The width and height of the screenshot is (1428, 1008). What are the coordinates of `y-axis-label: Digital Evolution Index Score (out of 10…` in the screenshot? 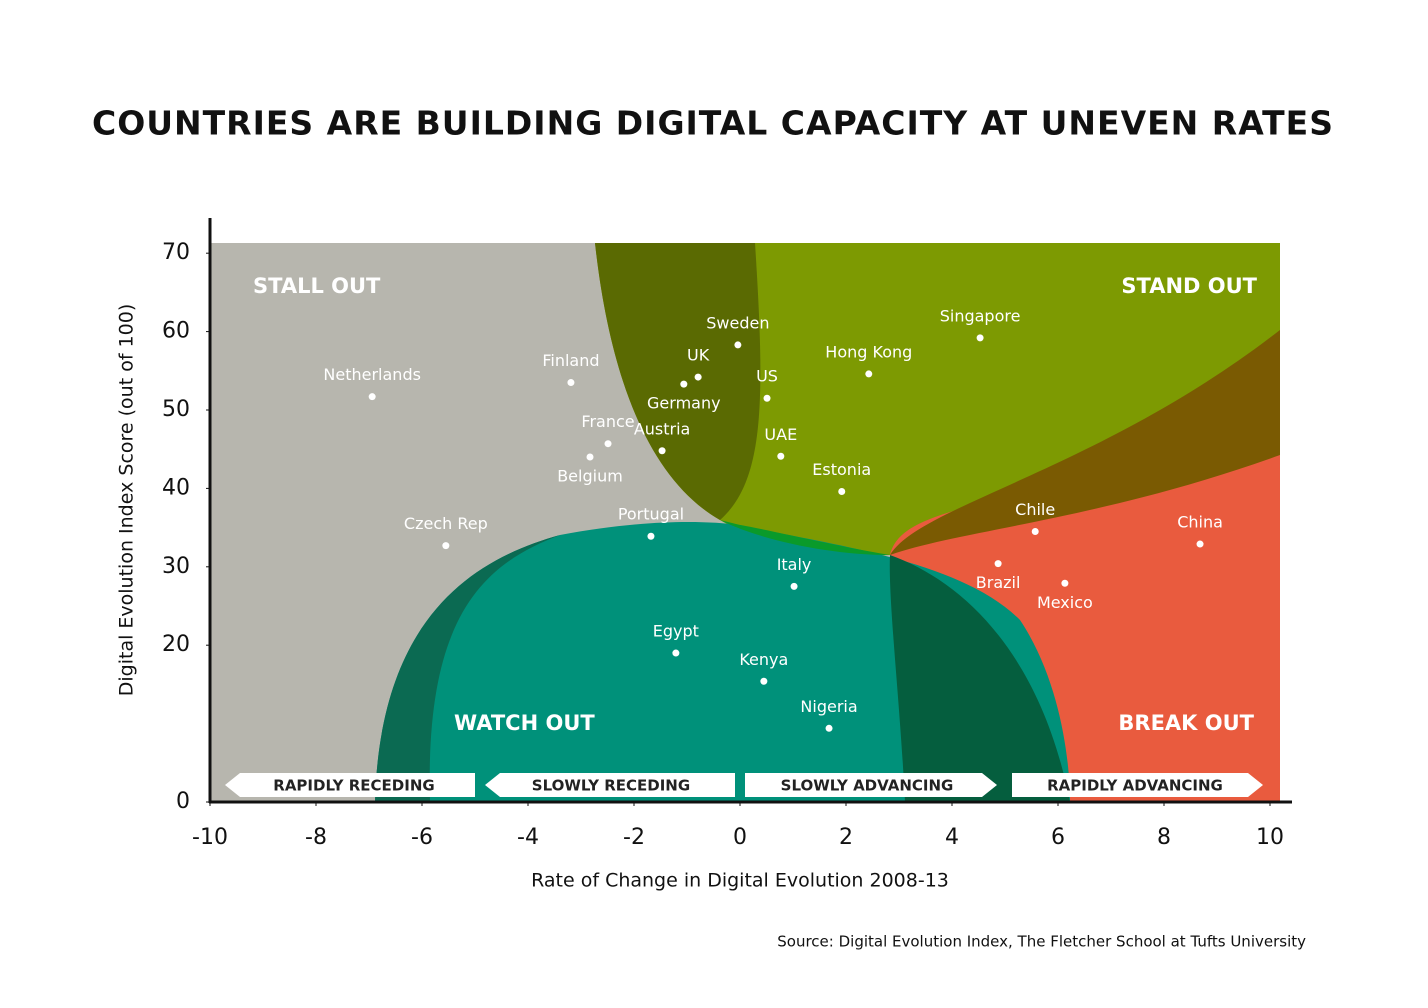 It's located at (127, 500).